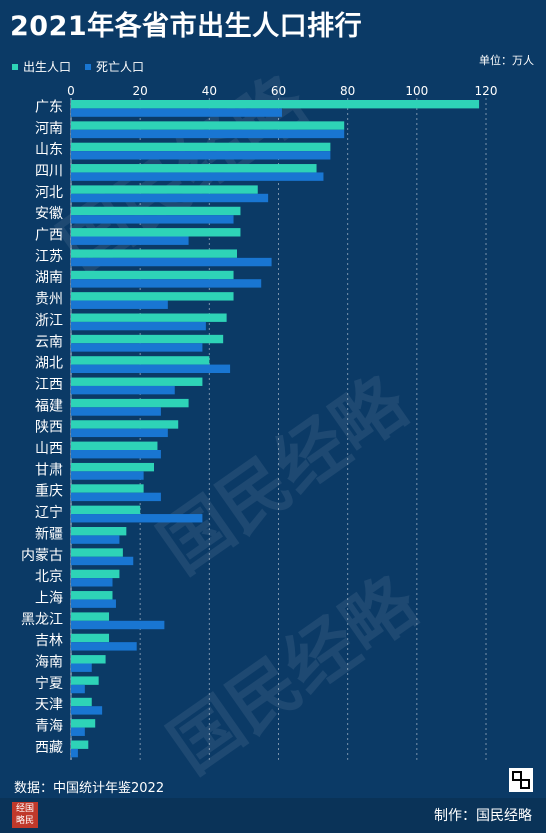 This screenshot has width=546, height=833. What do you see at coordinates (47, 67) in the screenshot?
I see `legend-label-birth: 出生人口` at bounding box center [47, 67].